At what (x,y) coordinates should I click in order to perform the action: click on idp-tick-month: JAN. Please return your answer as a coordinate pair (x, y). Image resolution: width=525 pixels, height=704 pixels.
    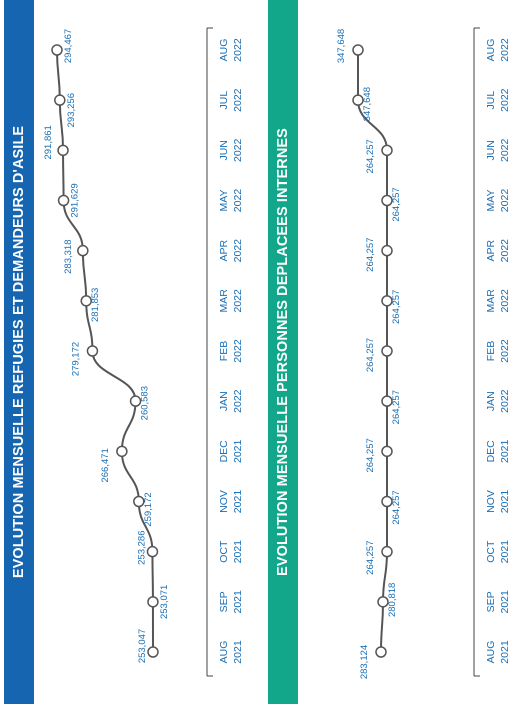
    Looking at the image, I should click on (491, 401).